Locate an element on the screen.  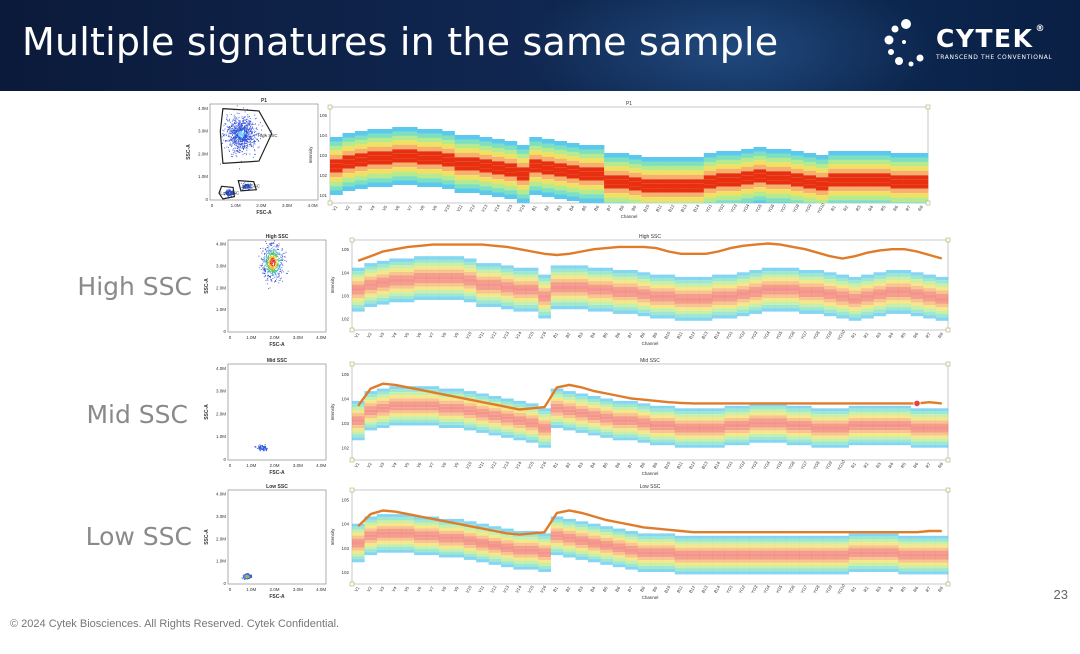
channel-tick-label: YG7 is located at coordinates (804, 589).